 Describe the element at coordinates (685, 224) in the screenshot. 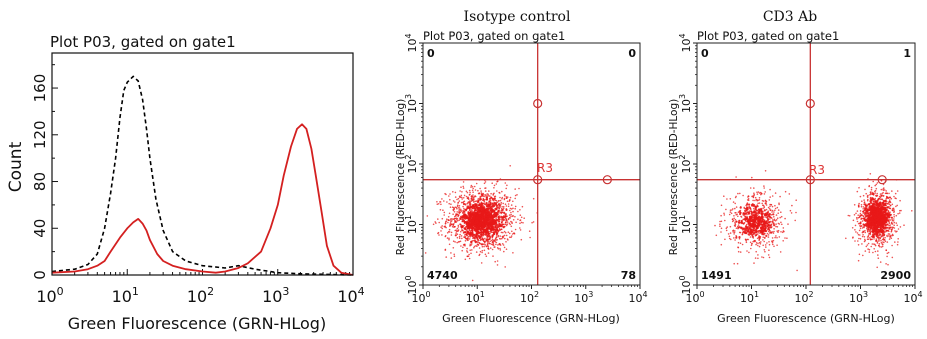

I see `scatter-y-tick-label: 101` at that location.